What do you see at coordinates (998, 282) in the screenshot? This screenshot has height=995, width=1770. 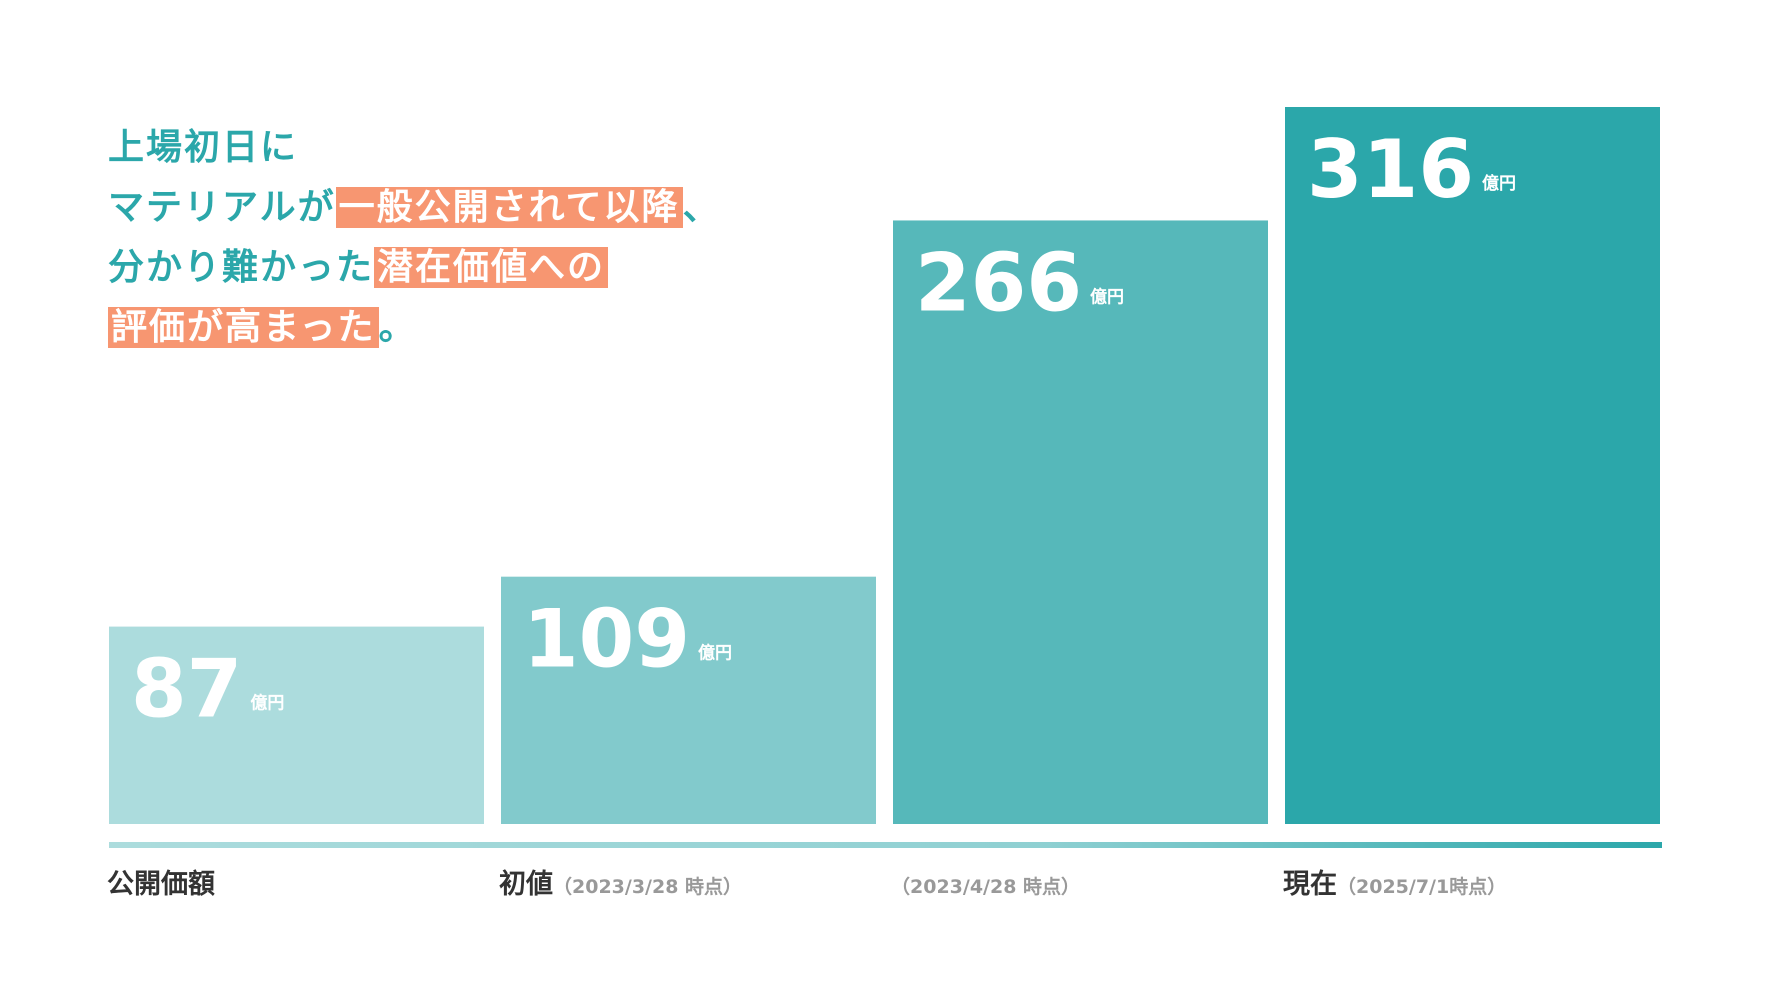 I see `value-number: 266` at bounding box center [998, 282].